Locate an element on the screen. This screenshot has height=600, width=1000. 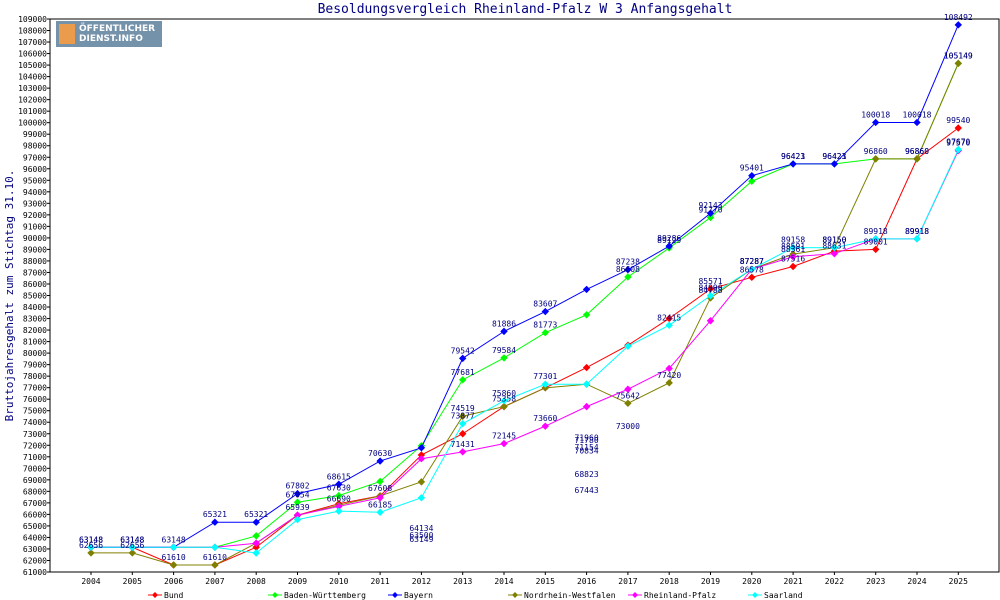
y-tick-label: 101000 is located at coordinates (32, 111).